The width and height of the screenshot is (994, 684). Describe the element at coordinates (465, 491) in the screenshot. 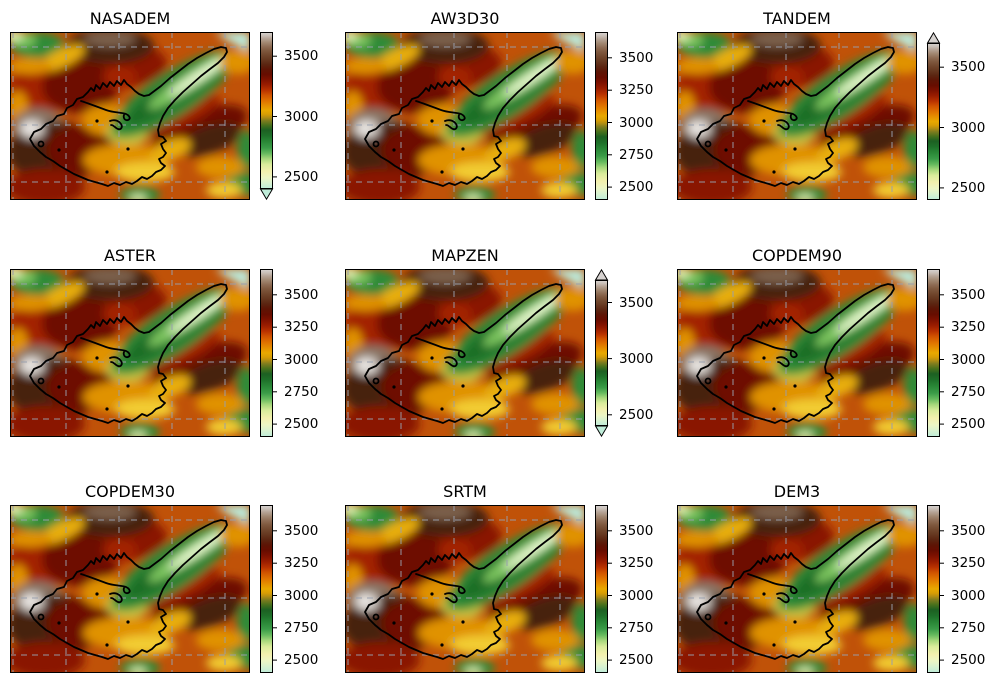

I see `panel-title: SRTM` at that location.